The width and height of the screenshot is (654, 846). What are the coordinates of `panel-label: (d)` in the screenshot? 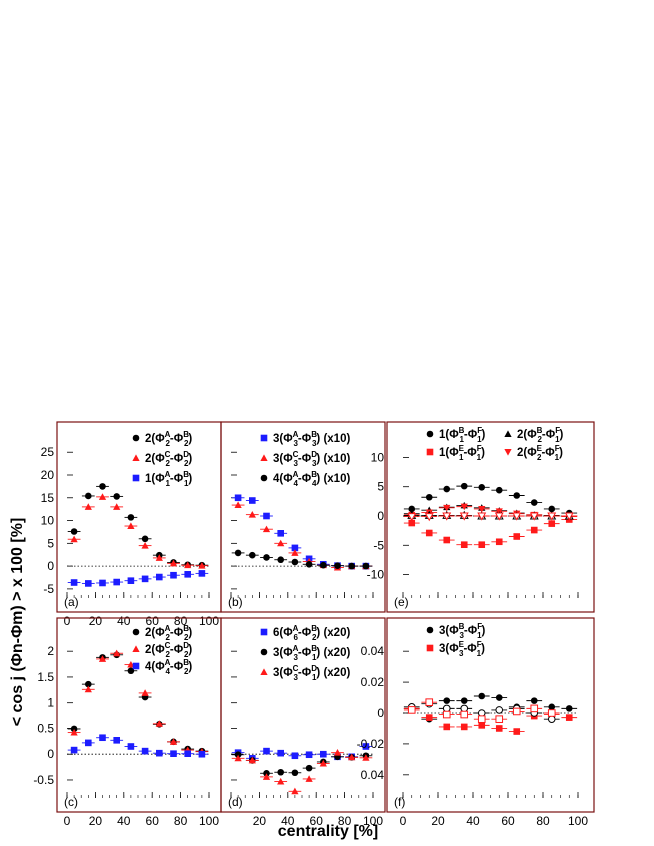 It's located at (235, 802).